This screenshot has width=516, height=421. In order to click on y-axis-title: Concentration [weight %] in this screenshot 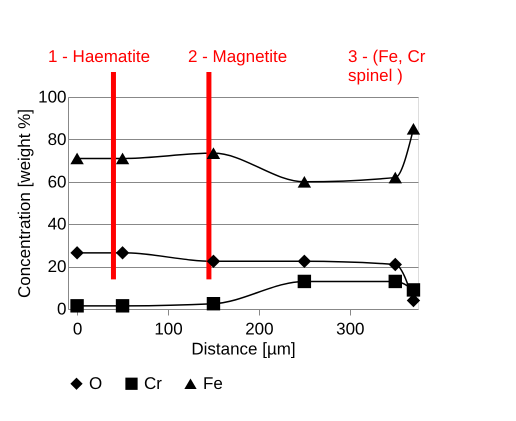, I will do `click(24, 203)`.